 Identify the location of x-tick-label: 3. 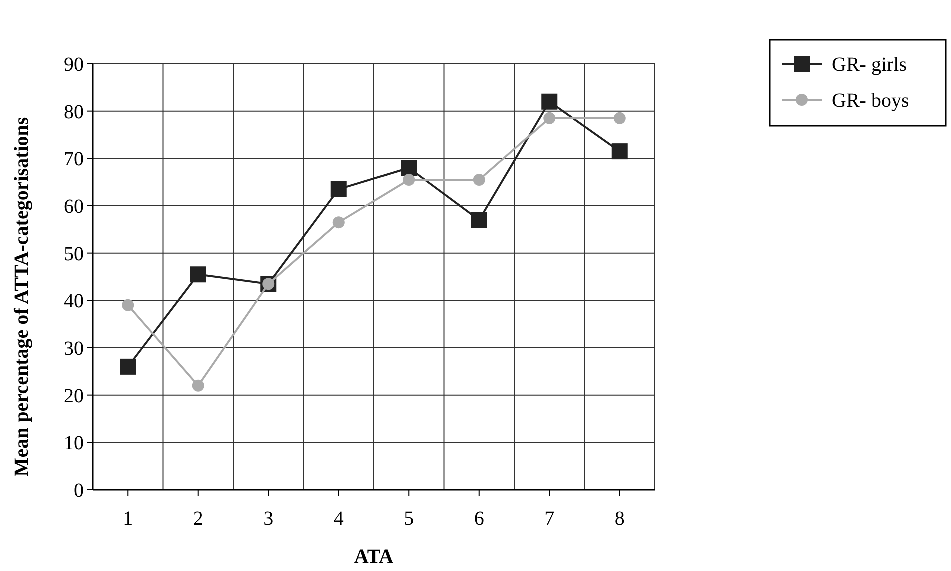
(269, 519).